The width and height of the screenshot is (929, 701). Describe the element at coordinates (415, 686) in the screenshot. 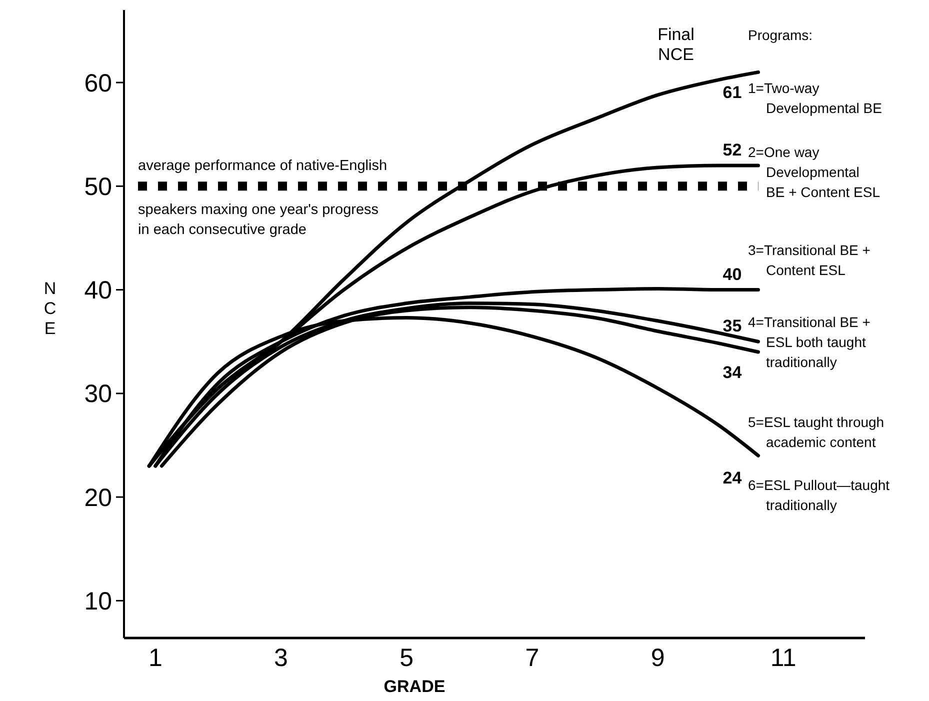

I see `x-axis-title: GRADE` at that location.